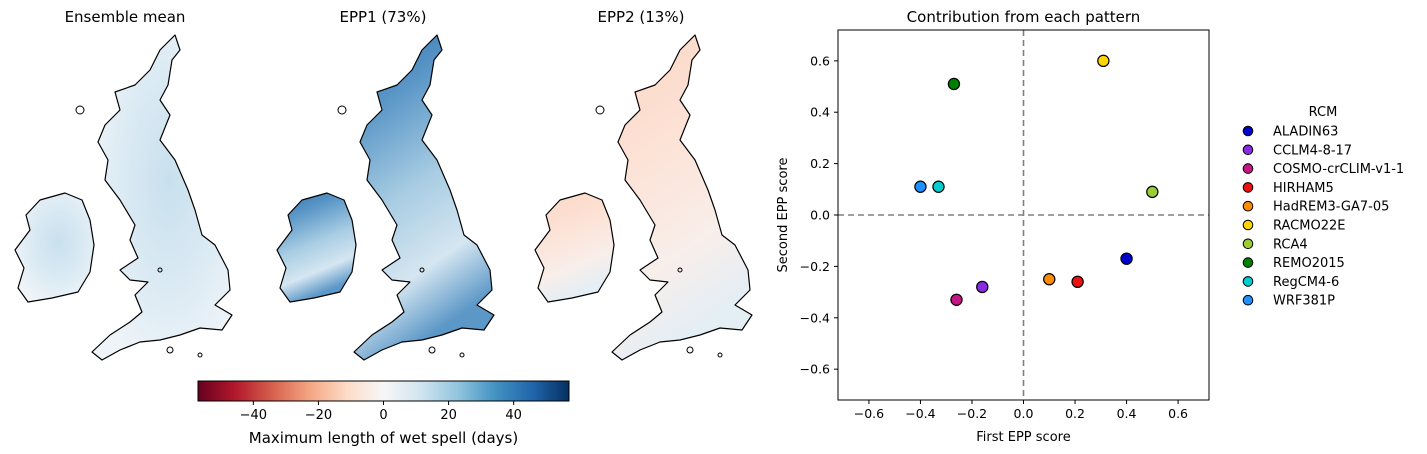  Describe the element at coordinates (1127, 413) in the screenshot. I see `x-tick-label: 0.4` at that location.